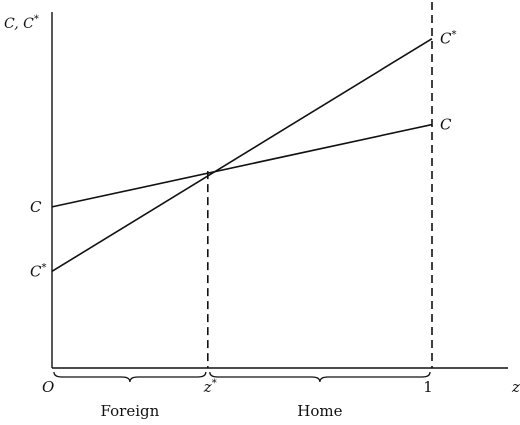 The height and width of the screenshot is (425, 520). What do you see at coordinates (21, 23) in the screenshot?
I see `y-axis-label: C, C*` at bounding box center [21, 23].